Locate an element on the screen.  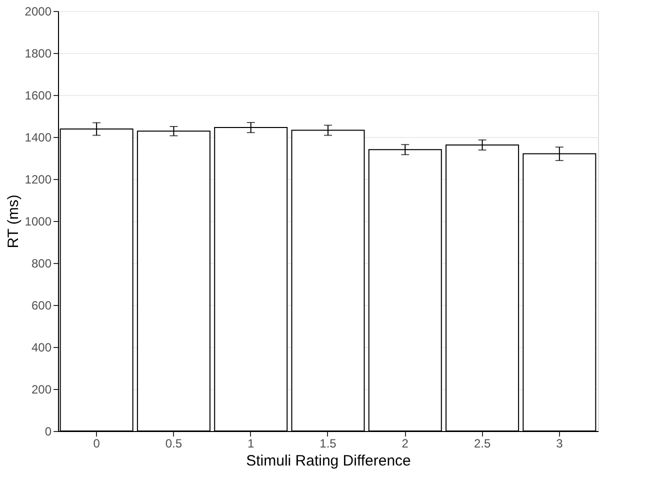
y-tick-label: 800 is located at coordinates (41, 263).